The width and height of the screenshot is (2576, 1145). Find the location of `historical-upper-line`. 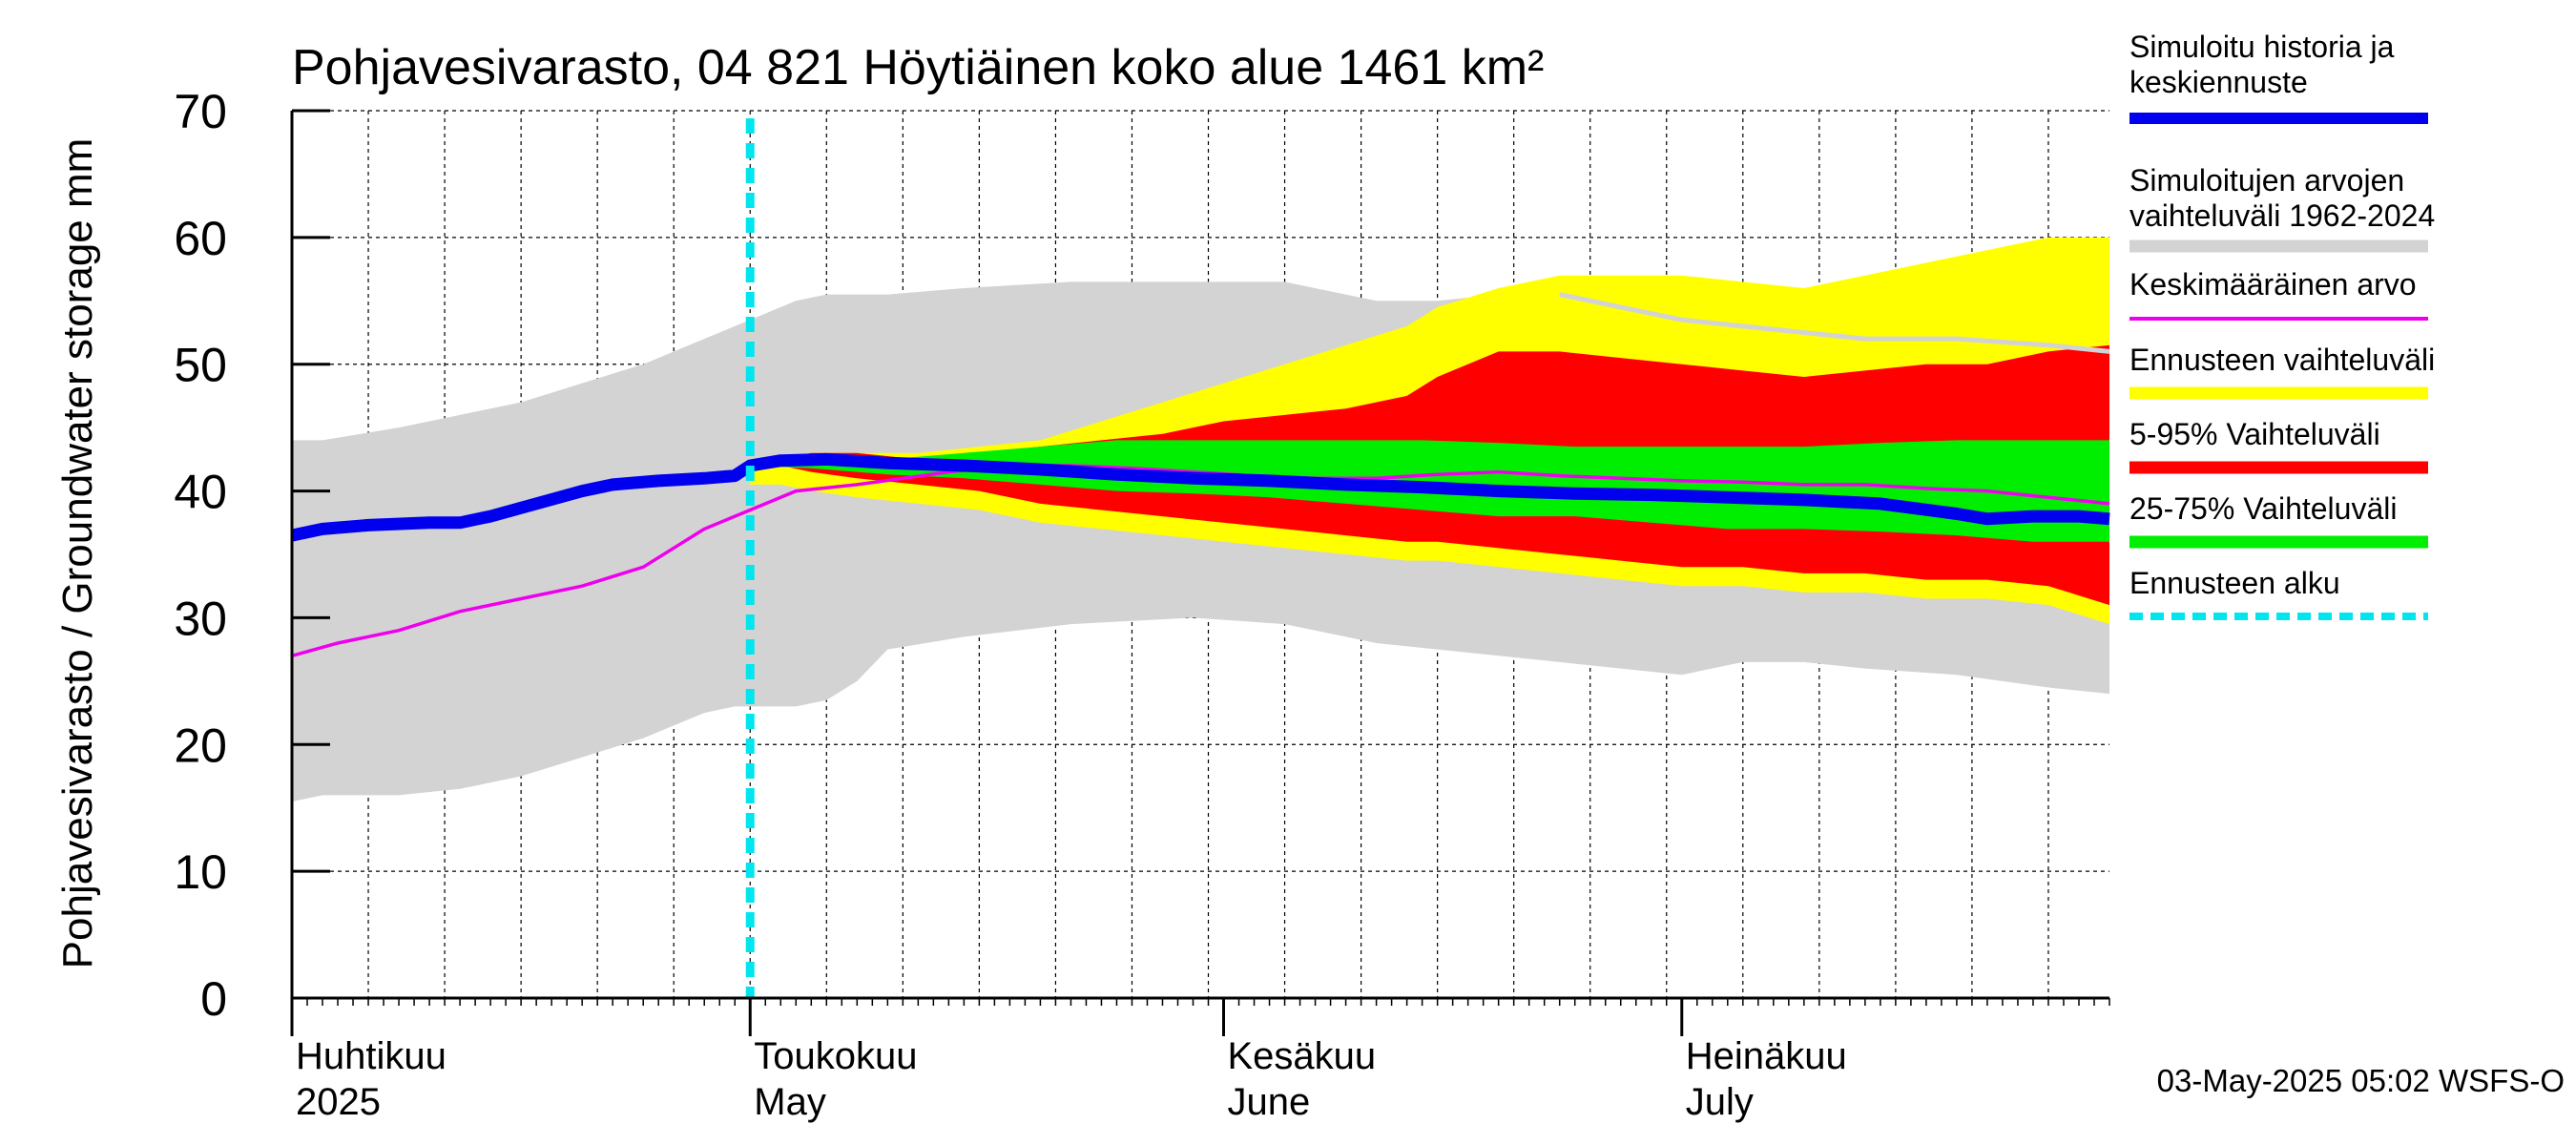

historical-upper-line is located at coordinates (1834, 323).